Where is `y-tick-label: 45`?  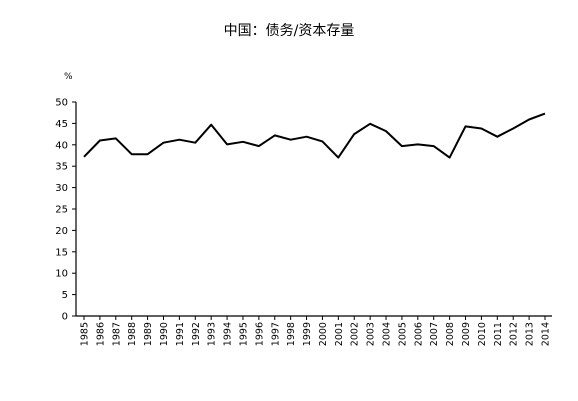 y-tick-label: 45 is located at coordinates (61, 124).